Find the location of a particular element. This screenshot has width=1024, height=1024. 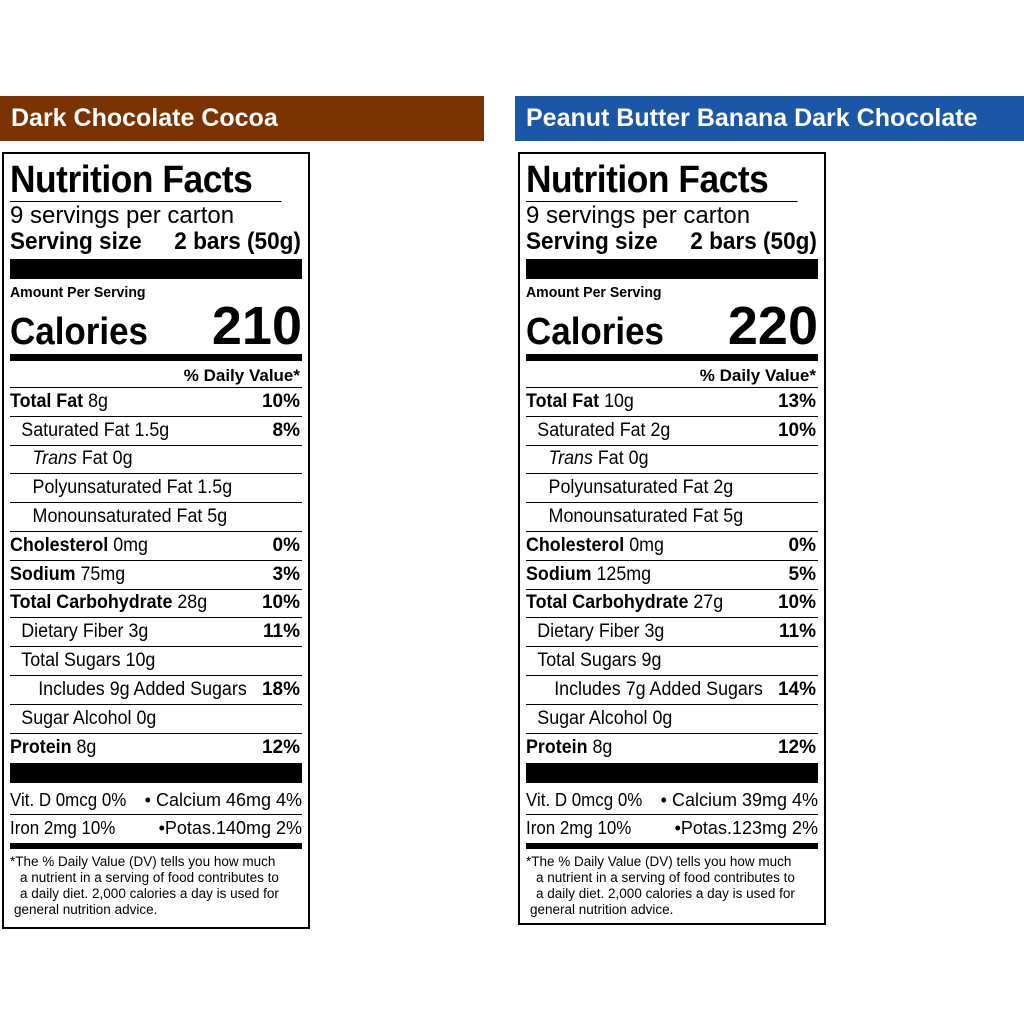

calories-value: 210 is located at coordinates (256, 326).